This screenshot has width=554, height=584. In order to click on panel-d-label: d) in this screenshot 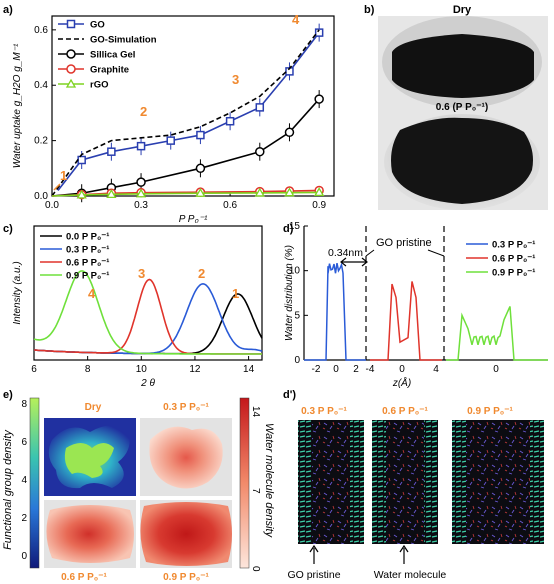, I will do `click(288, 229)`.